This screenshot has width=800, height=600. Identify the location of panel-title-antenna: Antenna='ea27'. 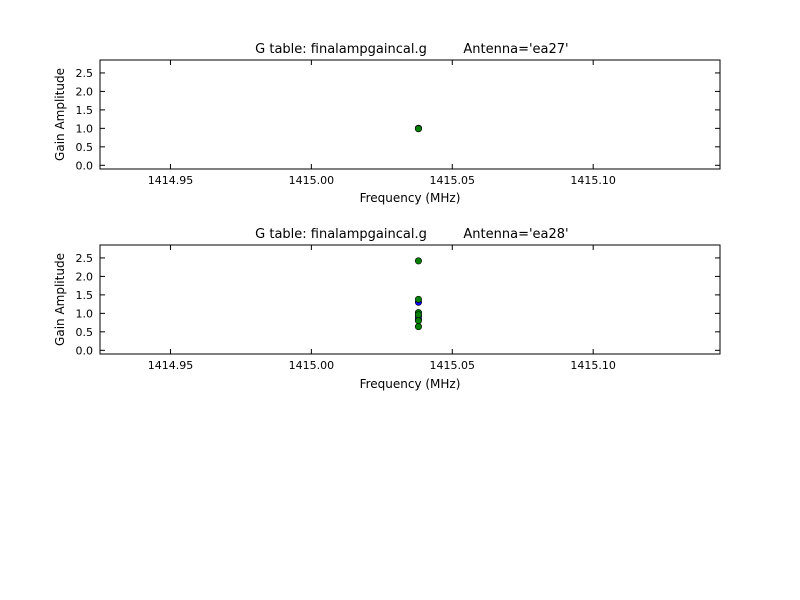
(515, 49).